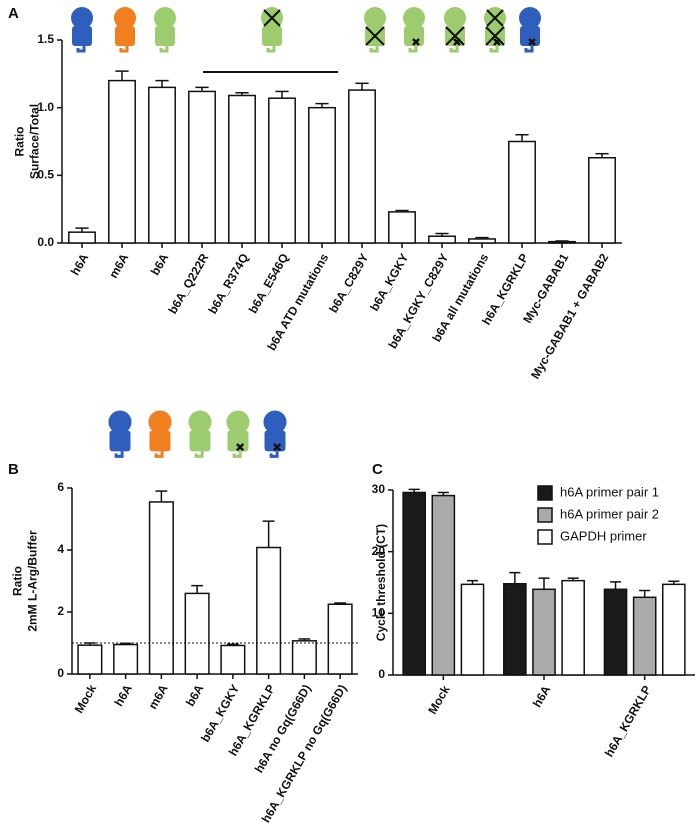 The width and height of the screenshot is (700, 823). Describe the element at coordinates (379, 489) in the screenshot. I see `y-tick-label: 30` at that location.